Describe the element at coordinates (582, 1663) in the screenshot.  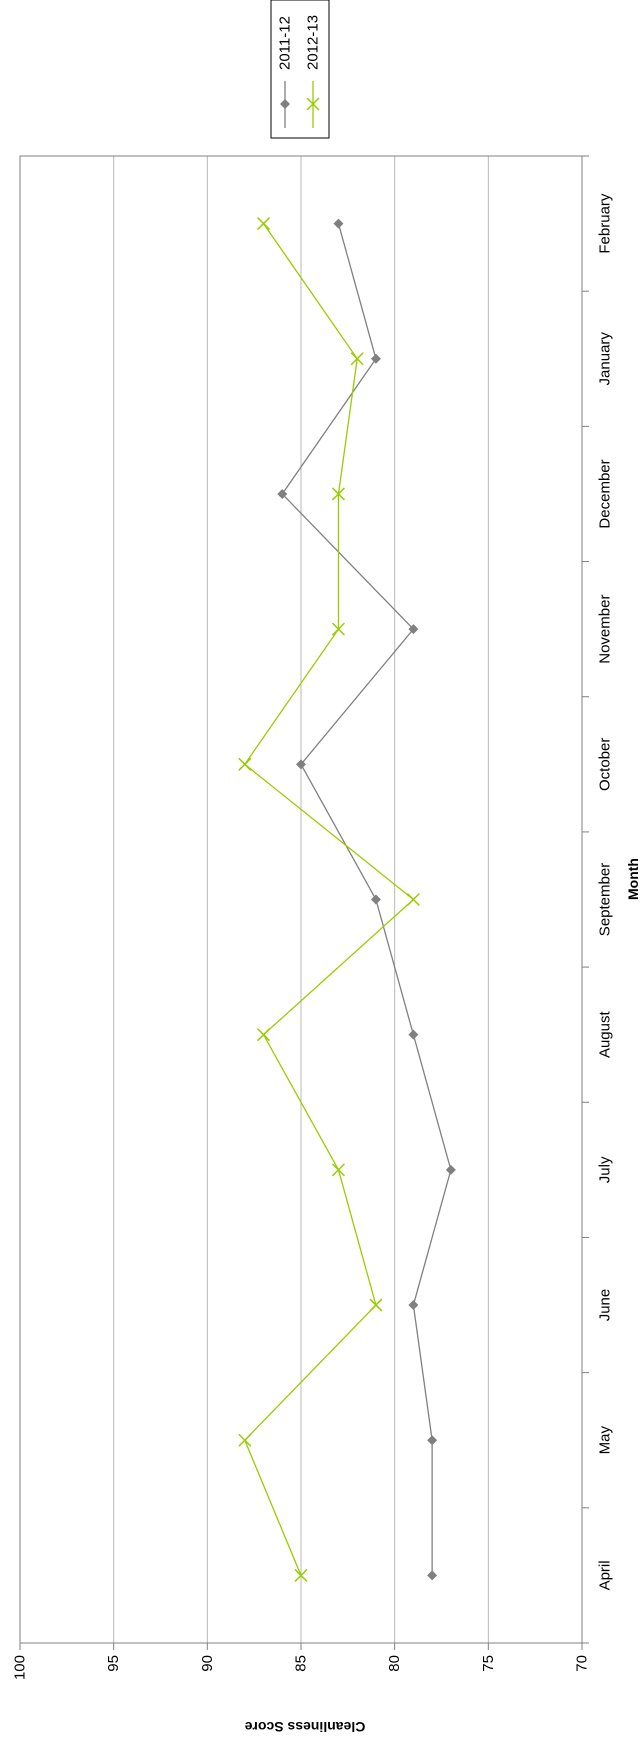
I see `y-tick-label: 70` at that location.